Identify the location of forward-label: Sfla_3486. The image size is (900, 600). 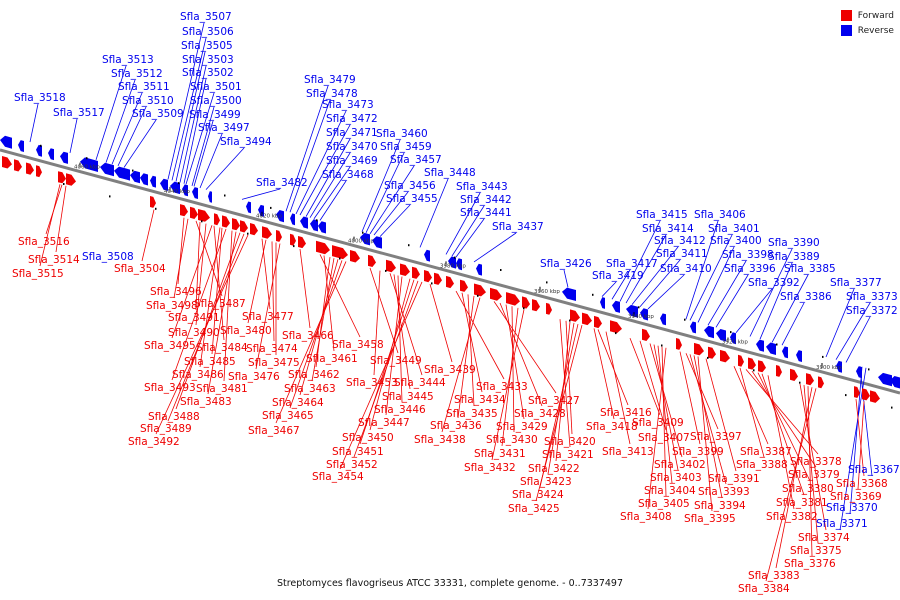
(198, 375).